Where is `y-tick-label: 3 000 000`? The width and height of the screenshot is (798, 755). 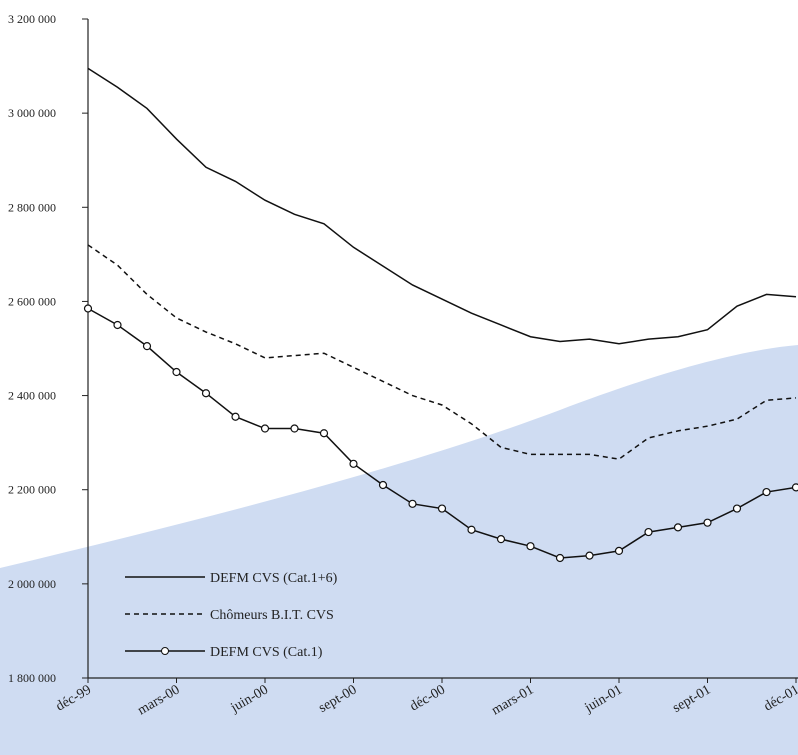 y-tick-label: 3 000 000 is located at coordinates (32, 113).